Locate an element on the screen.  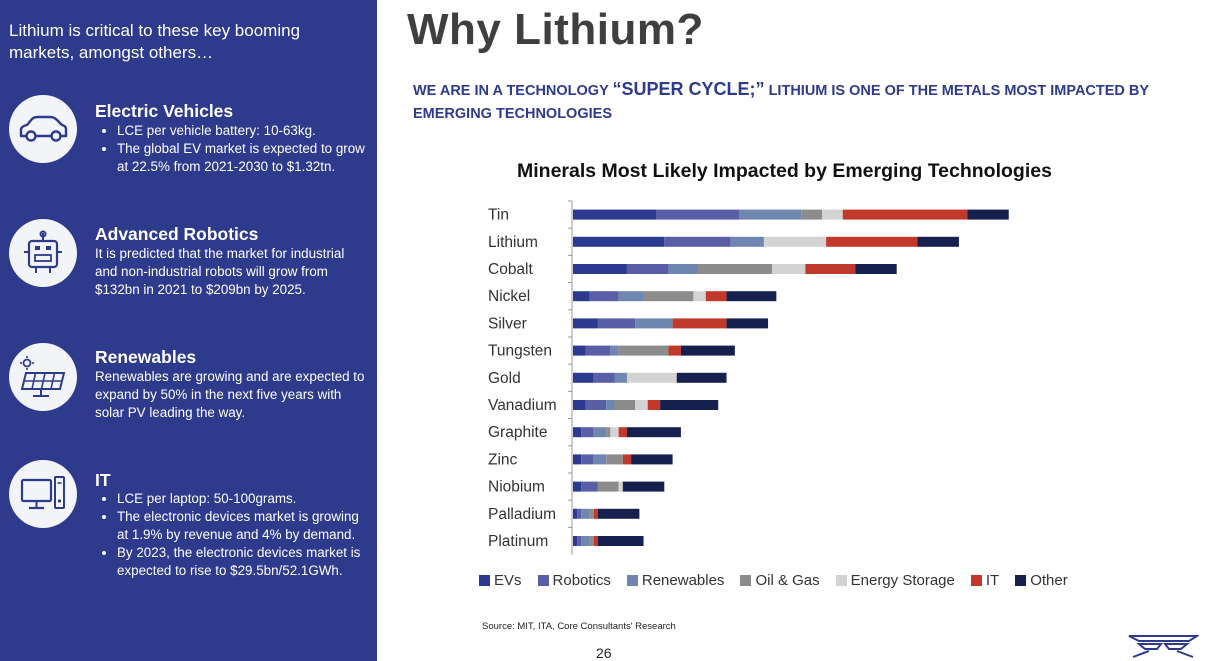
y-tick-label: Gold is located at coordinates (504, 378).